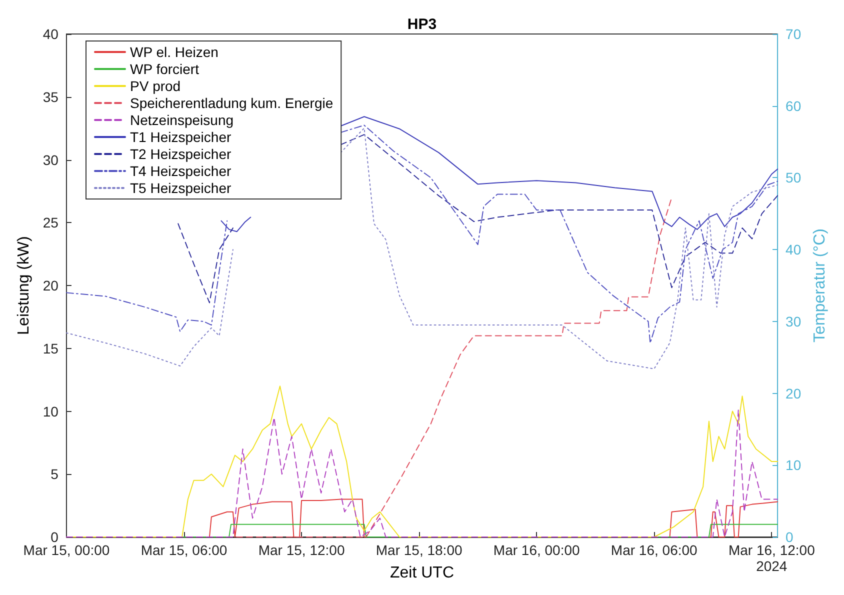 The width and height of the screenshot is (844, 595). Describe the element at coordinates (165, 69) in the screenshot. I see `legend-label: WP forciert` at that location.